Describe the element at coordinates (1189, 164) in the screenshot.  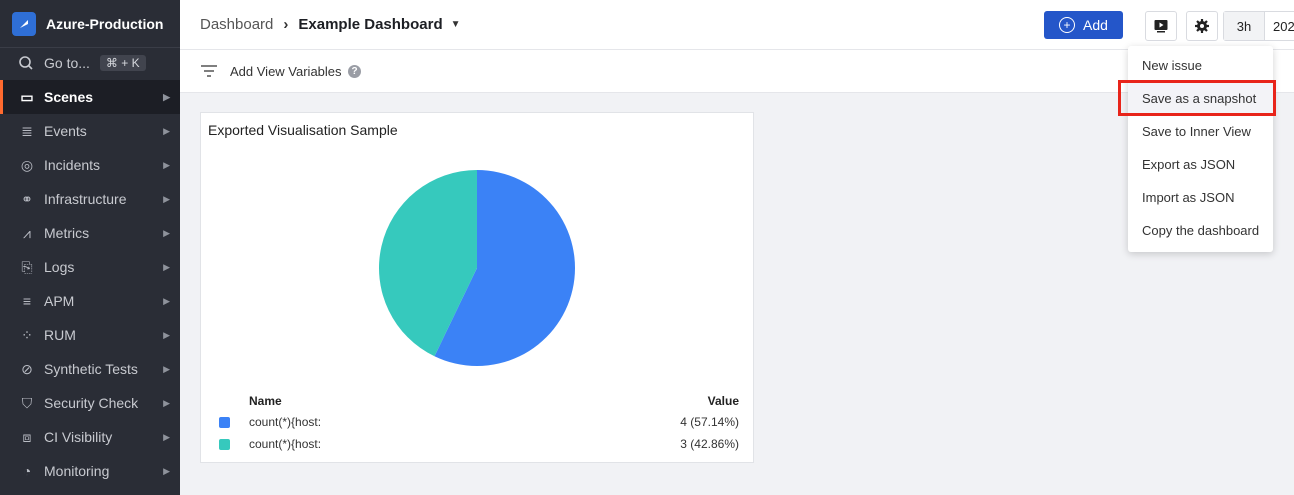
I see `menu-item-export-as-json: Export as JSON` at that location.